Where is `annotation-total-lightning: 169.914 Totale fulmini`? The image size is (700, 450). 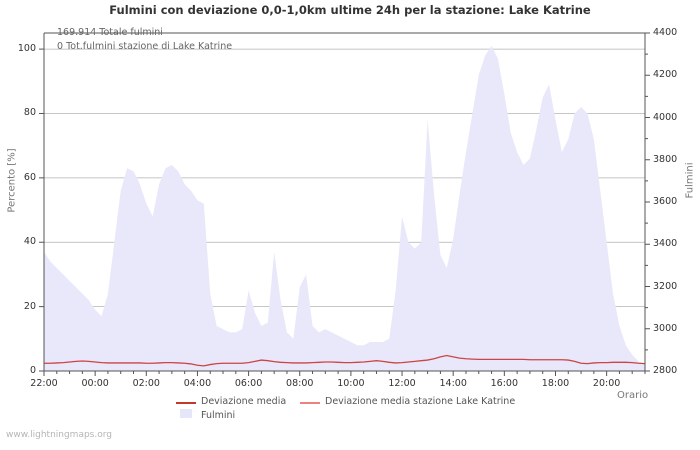 annotation-total-lightning: 169.914 Totale fulmini is located at coordinates (110, 32).